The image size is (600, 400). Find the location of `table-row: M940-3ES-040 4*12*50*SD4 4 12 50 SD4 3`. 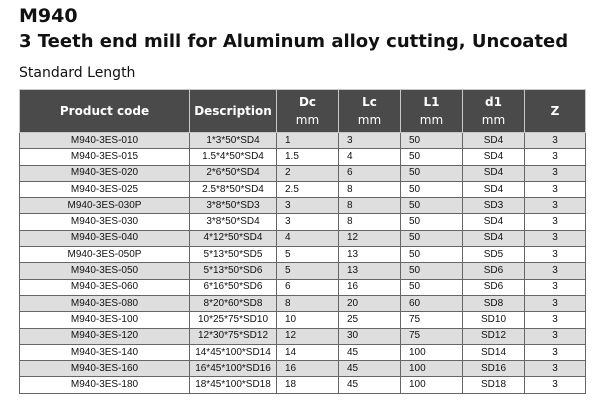

table-row: M940-3ES-040 4*12*50*SD4 4 12 50 SD4 3 is located at coordinates (302, 238).